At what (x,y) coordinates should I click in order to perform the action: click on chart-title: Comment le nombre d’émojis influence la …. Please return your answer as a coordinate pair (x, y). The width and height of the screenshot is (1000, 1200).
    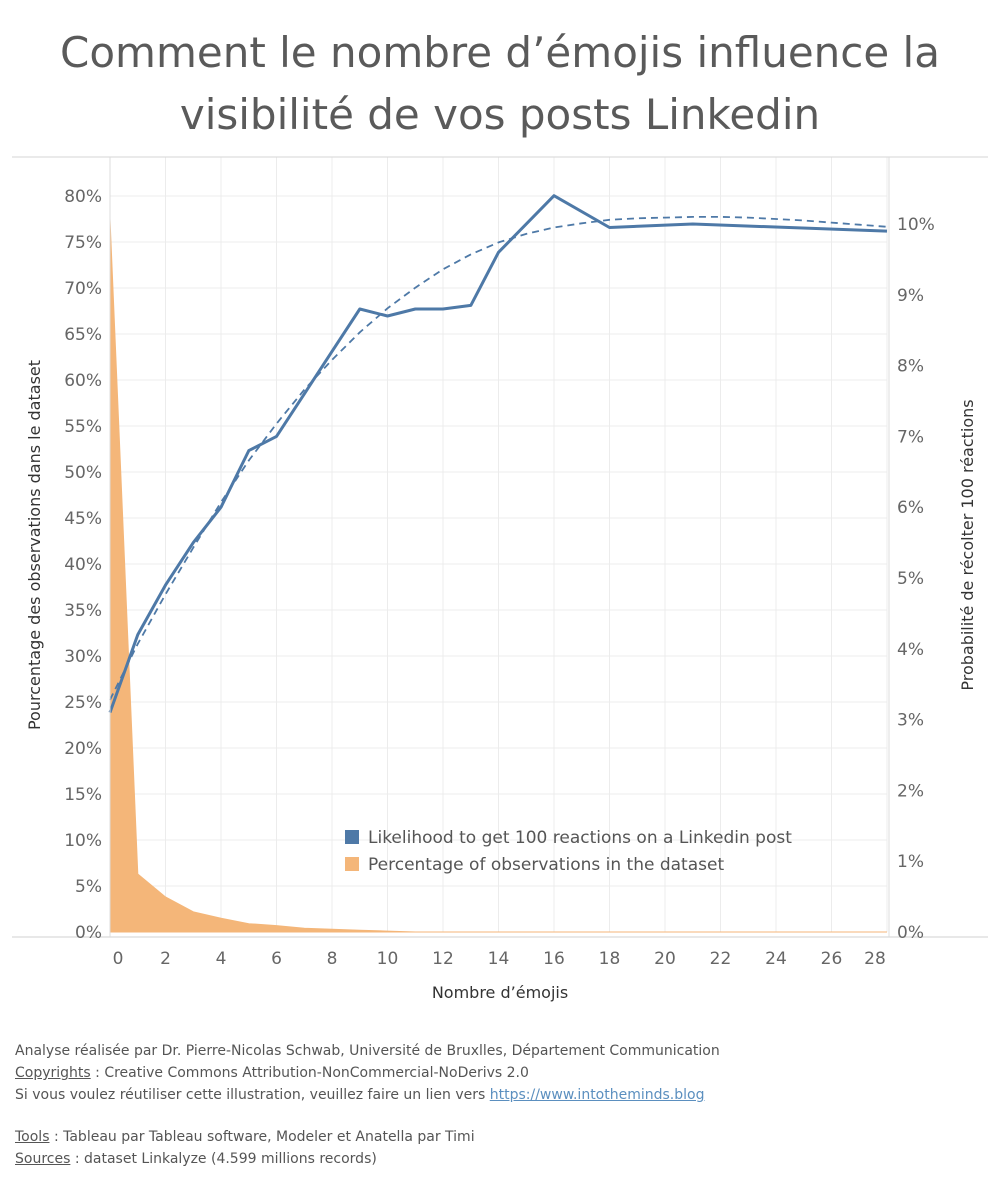
    Looking at the image, I should click on (500, 84).